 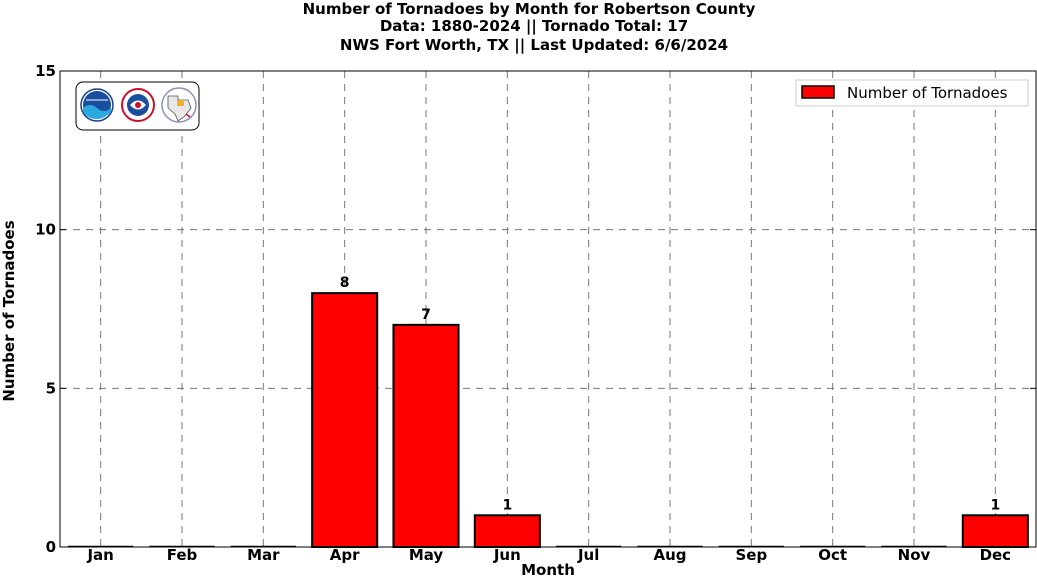 What do you see at coordinates (97, 105) in the screenshot?
I see `noaa-logo-icon` at bounding box center [97, 105].